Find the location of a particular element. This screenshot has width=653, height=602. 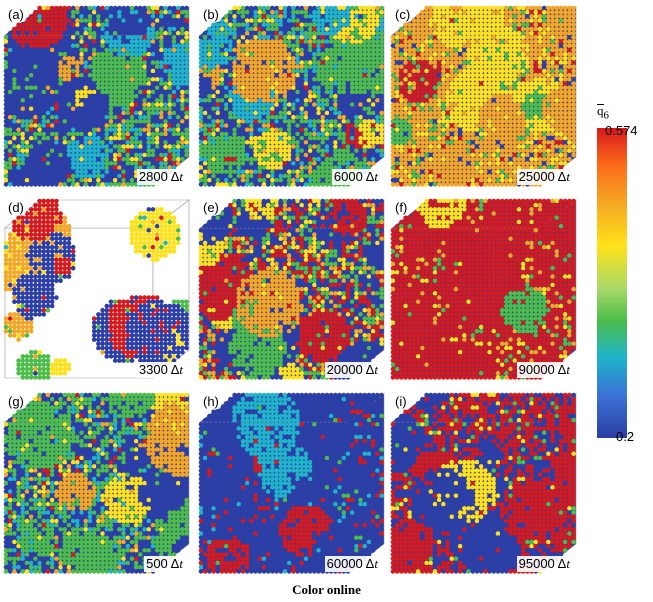

snapshot-panel: (g) 500 Δt is located at coordinates (97, 483).